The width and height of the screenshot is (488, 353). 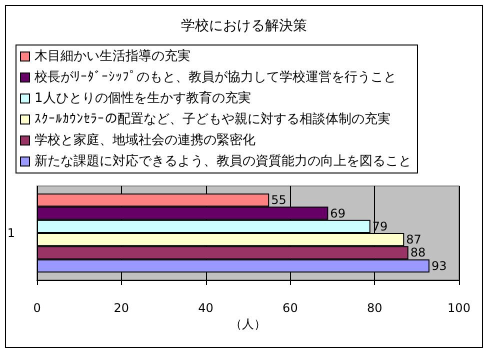 What do you see at coordinates (374, 308) in the screenshot?
I see `x-tick-label: 80` at bounding box center [374, 308].